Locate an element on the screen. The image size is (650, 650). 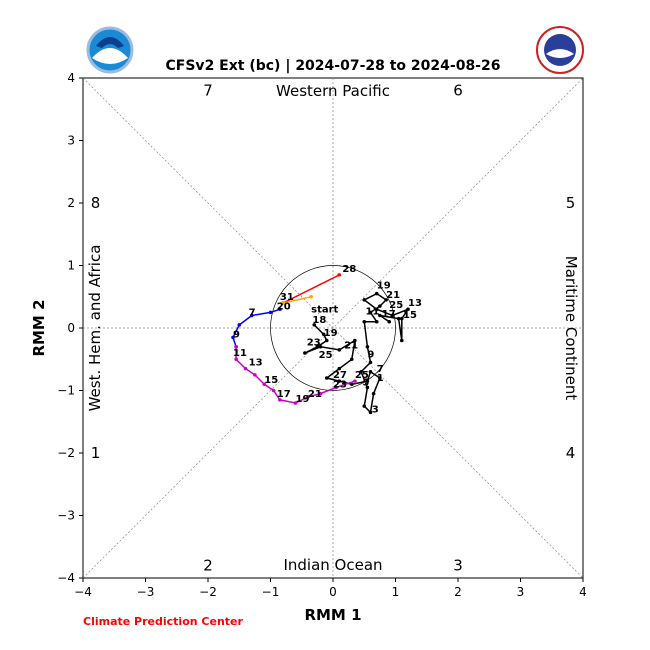
nws-logo is located at coordinates (560, 50).